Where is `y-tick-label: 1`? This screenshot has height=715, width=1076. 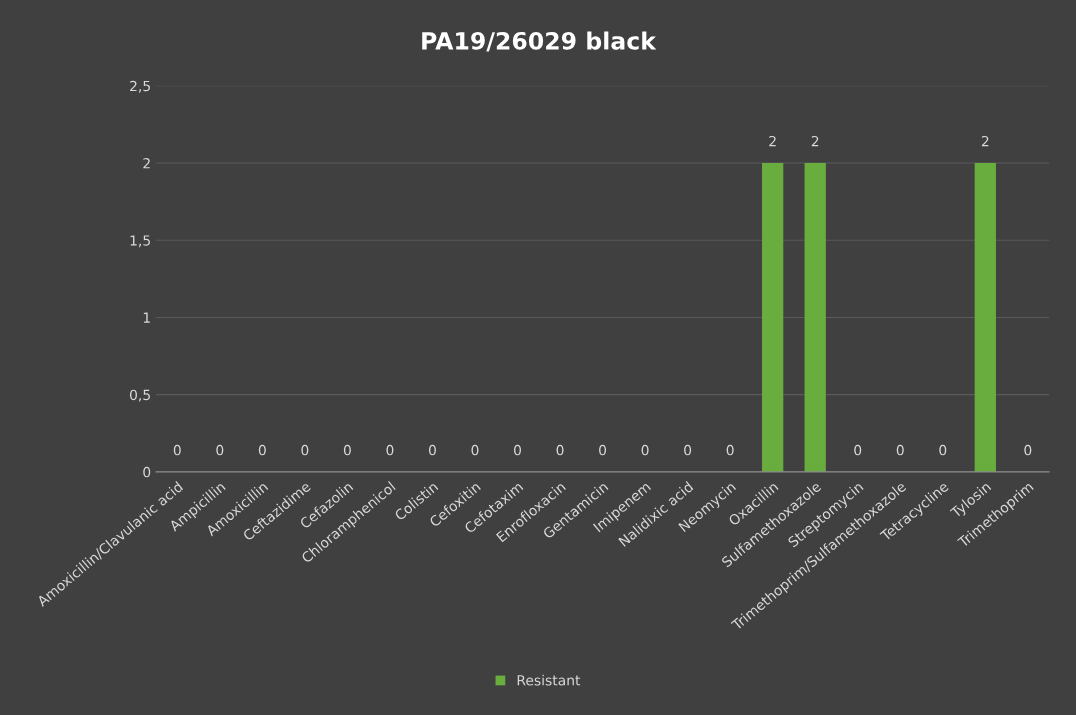 y-tick-label: 1 is located at coordinates (146, 317).